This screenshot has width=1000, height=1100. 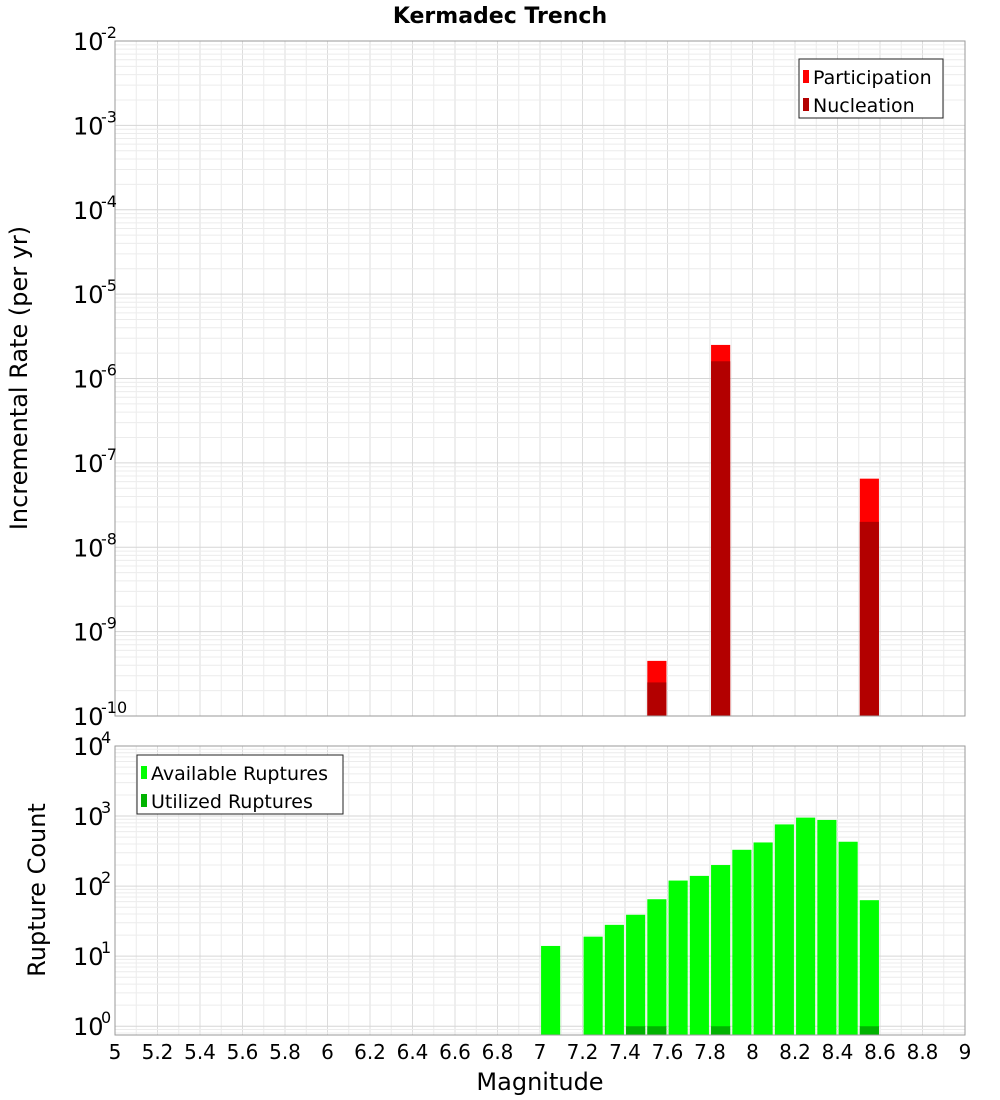 I want to click on x-tick-label: 8.4, so click(x=838, y=1052).